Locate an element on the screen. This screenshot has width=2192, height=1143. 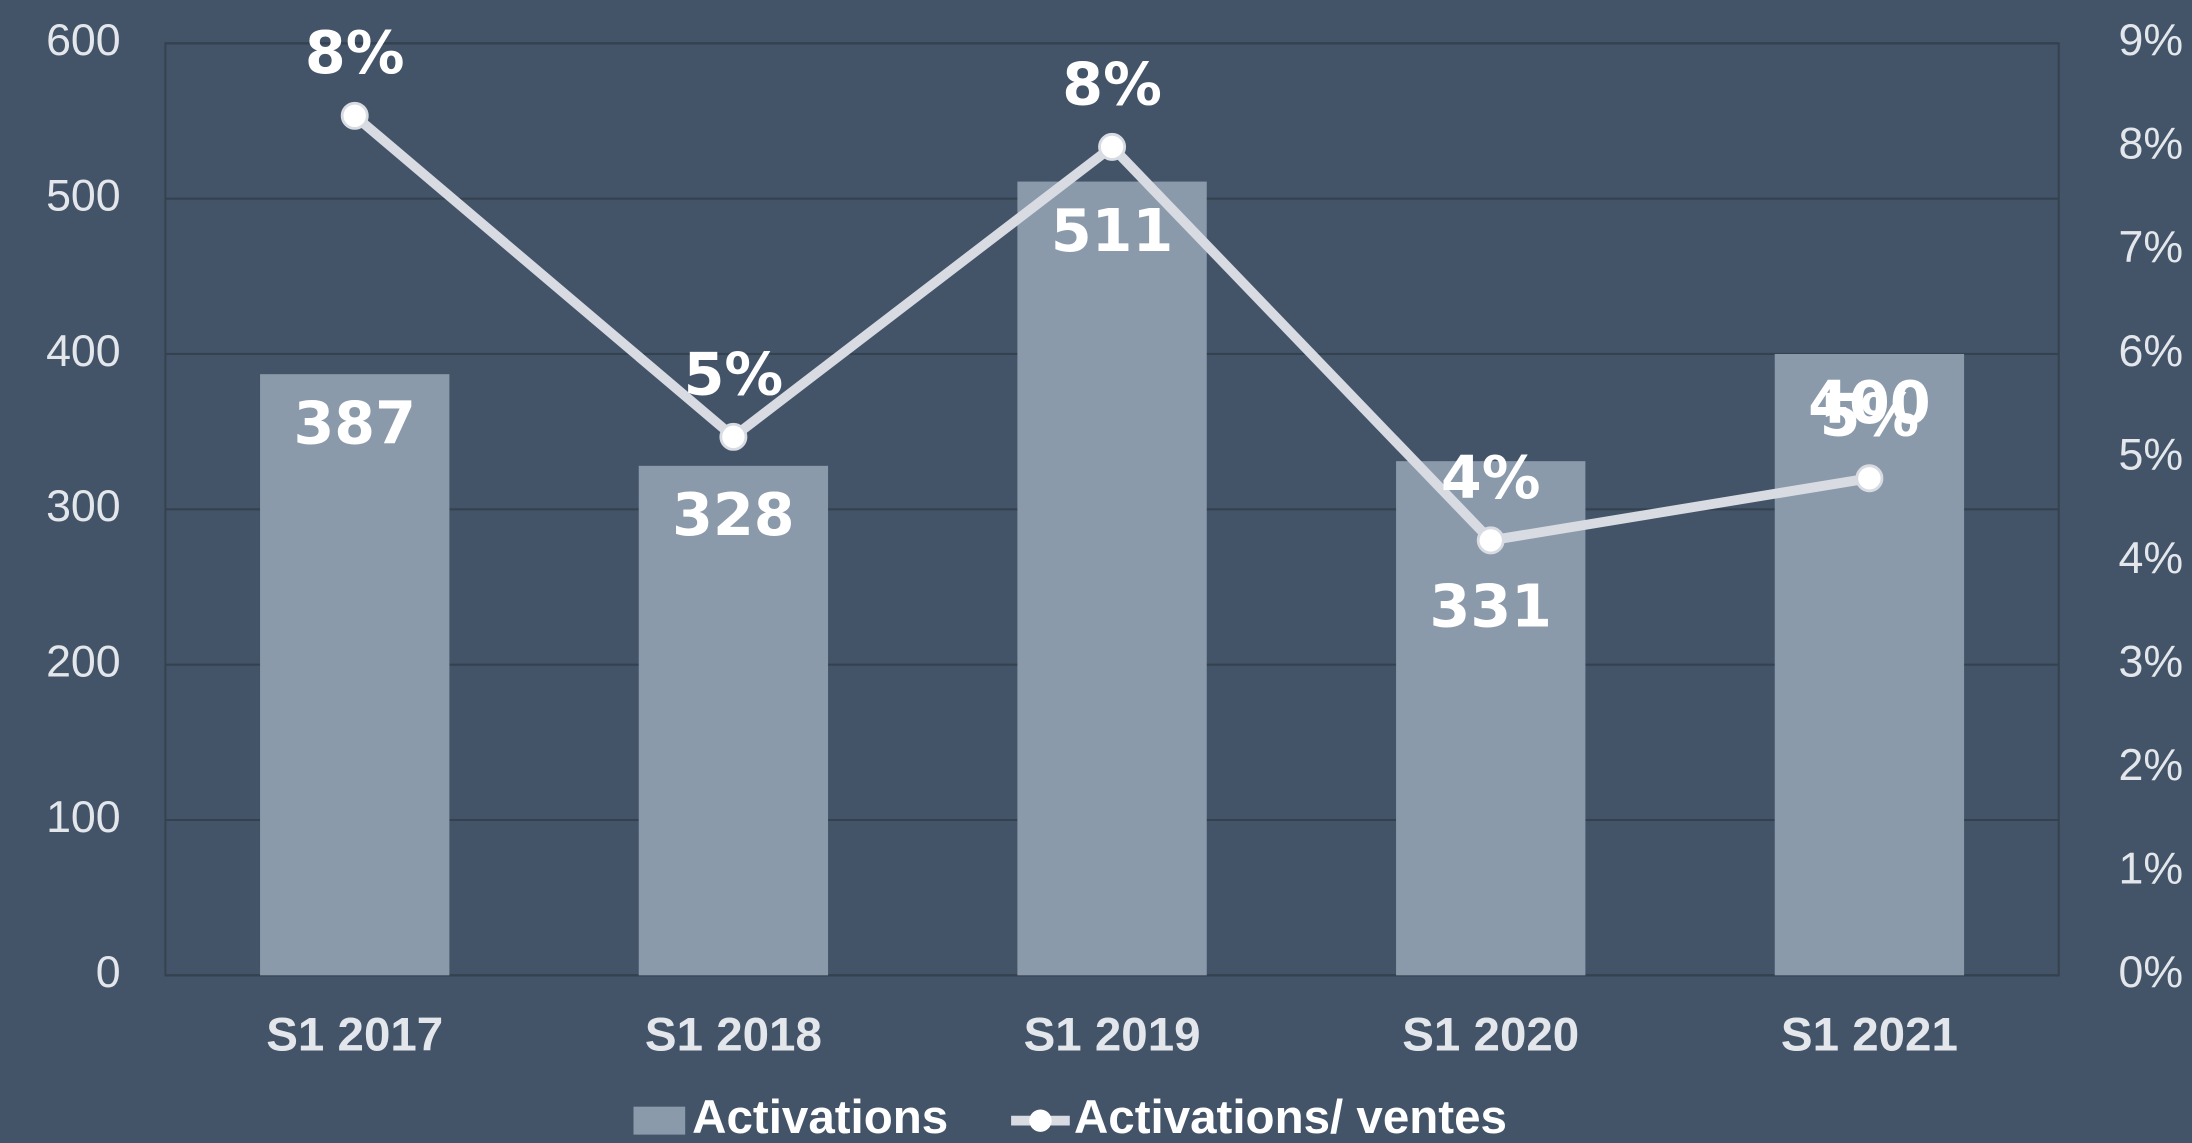
y2-tick-label: 8% is located at coordinates (2150, 144).